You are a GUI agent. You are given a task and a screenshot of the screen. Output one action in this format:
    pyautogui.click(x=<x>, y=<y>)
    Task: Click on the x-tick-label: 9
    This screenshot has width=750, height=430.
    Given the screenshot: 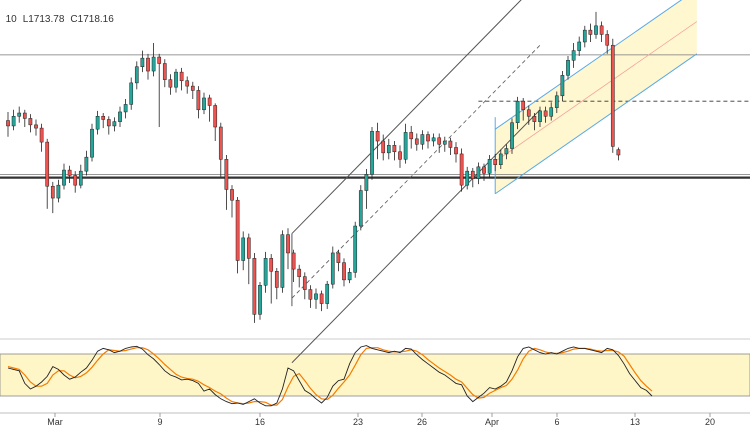 What is the action you would take?
    pyautogui.click(x=159, y=422)
    